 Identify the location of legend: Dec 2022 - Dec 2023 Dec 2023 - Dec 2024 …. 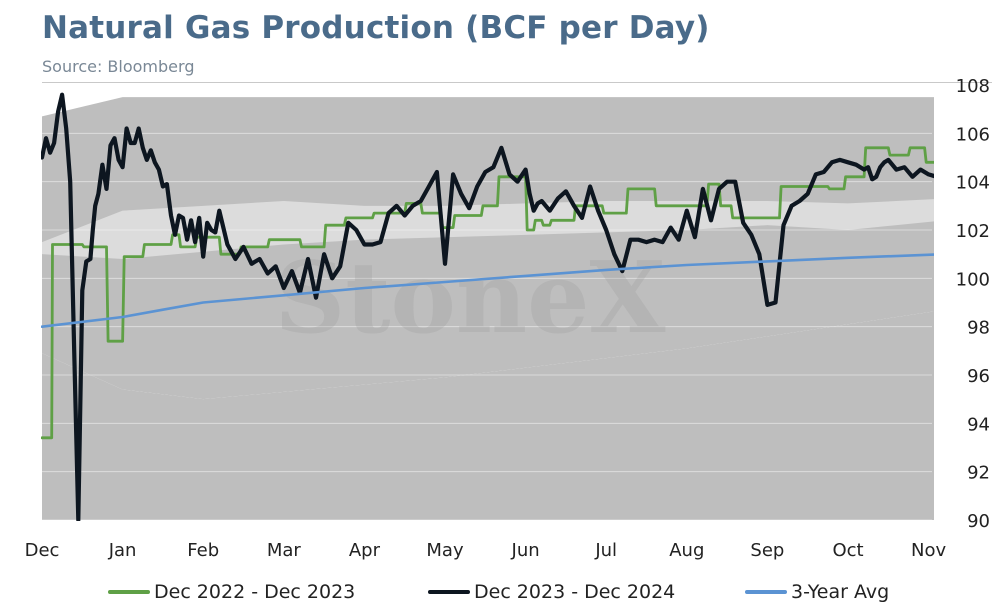
(497, 595).